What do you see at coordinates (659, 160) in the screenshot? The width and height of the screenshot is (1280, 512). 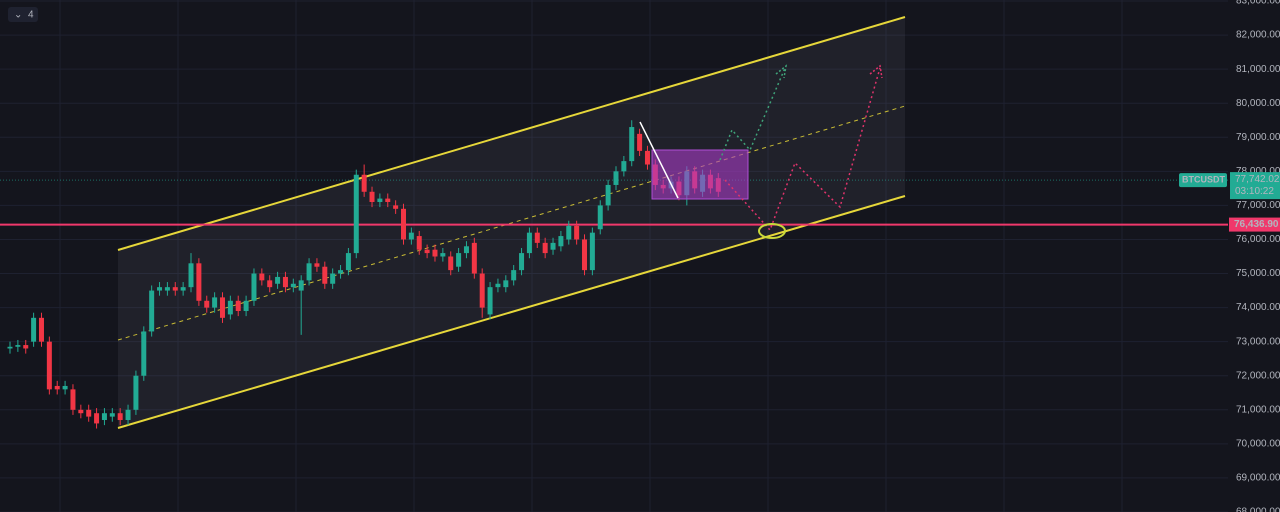 I see `trend-stroke` at bounding box center [659, 160].